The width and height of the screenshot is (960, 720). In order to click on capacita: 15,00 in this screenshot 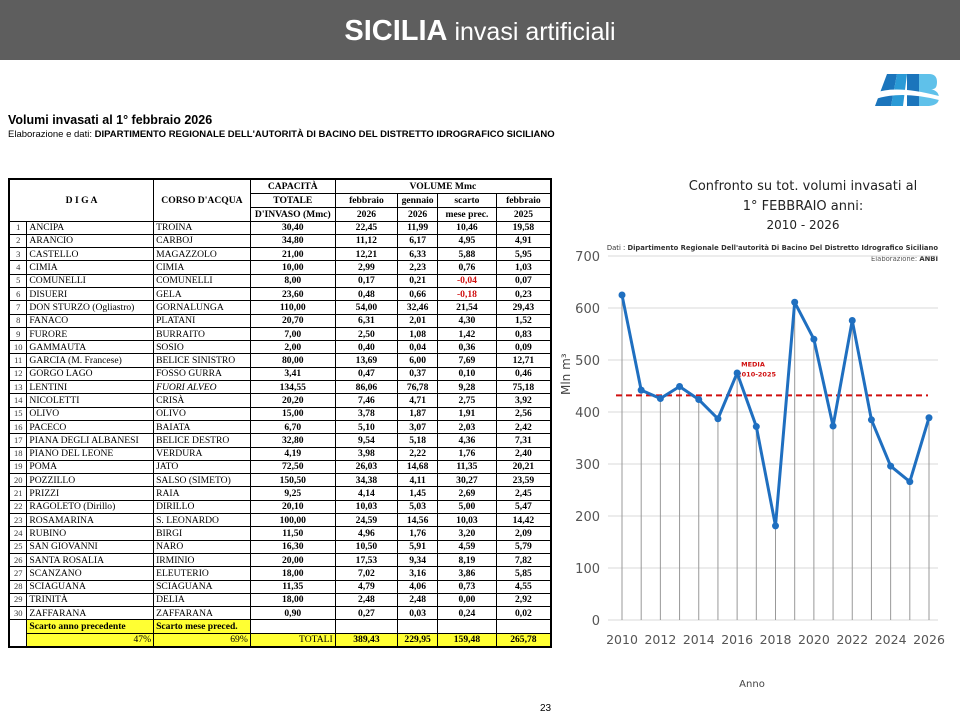, I will do `click(292, 413)`.